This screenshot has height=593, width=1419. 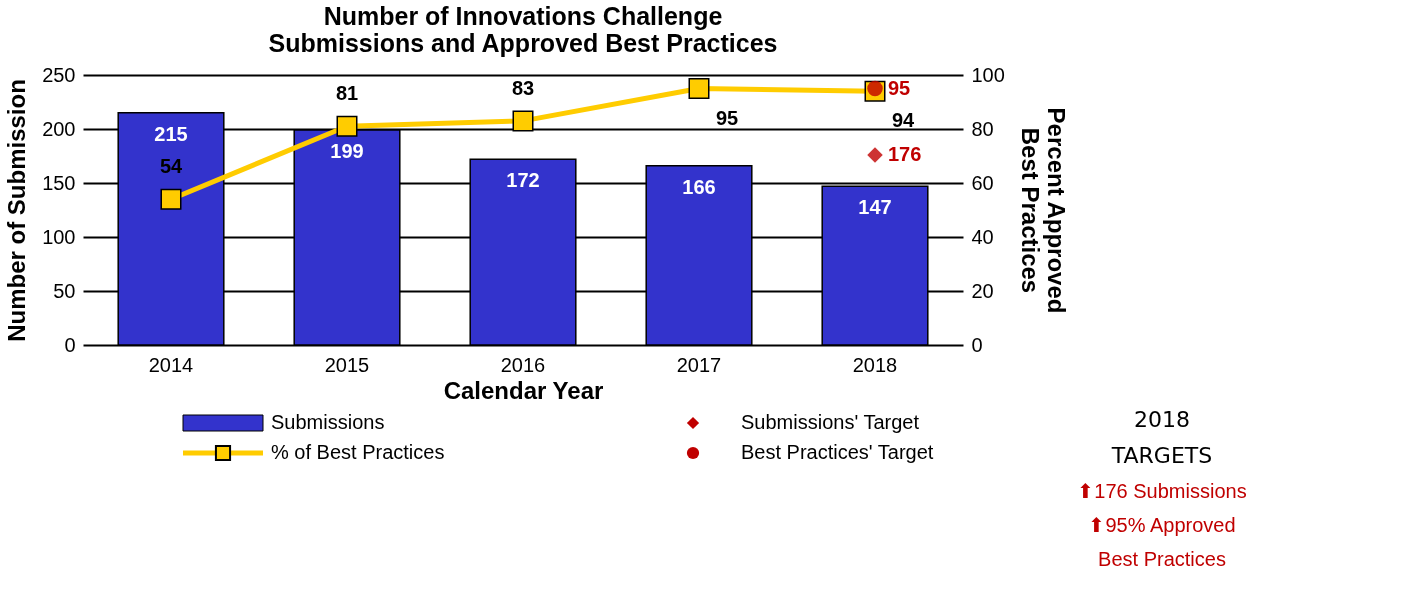 I want to click on data-label: 166, so click(x=699, y=186).